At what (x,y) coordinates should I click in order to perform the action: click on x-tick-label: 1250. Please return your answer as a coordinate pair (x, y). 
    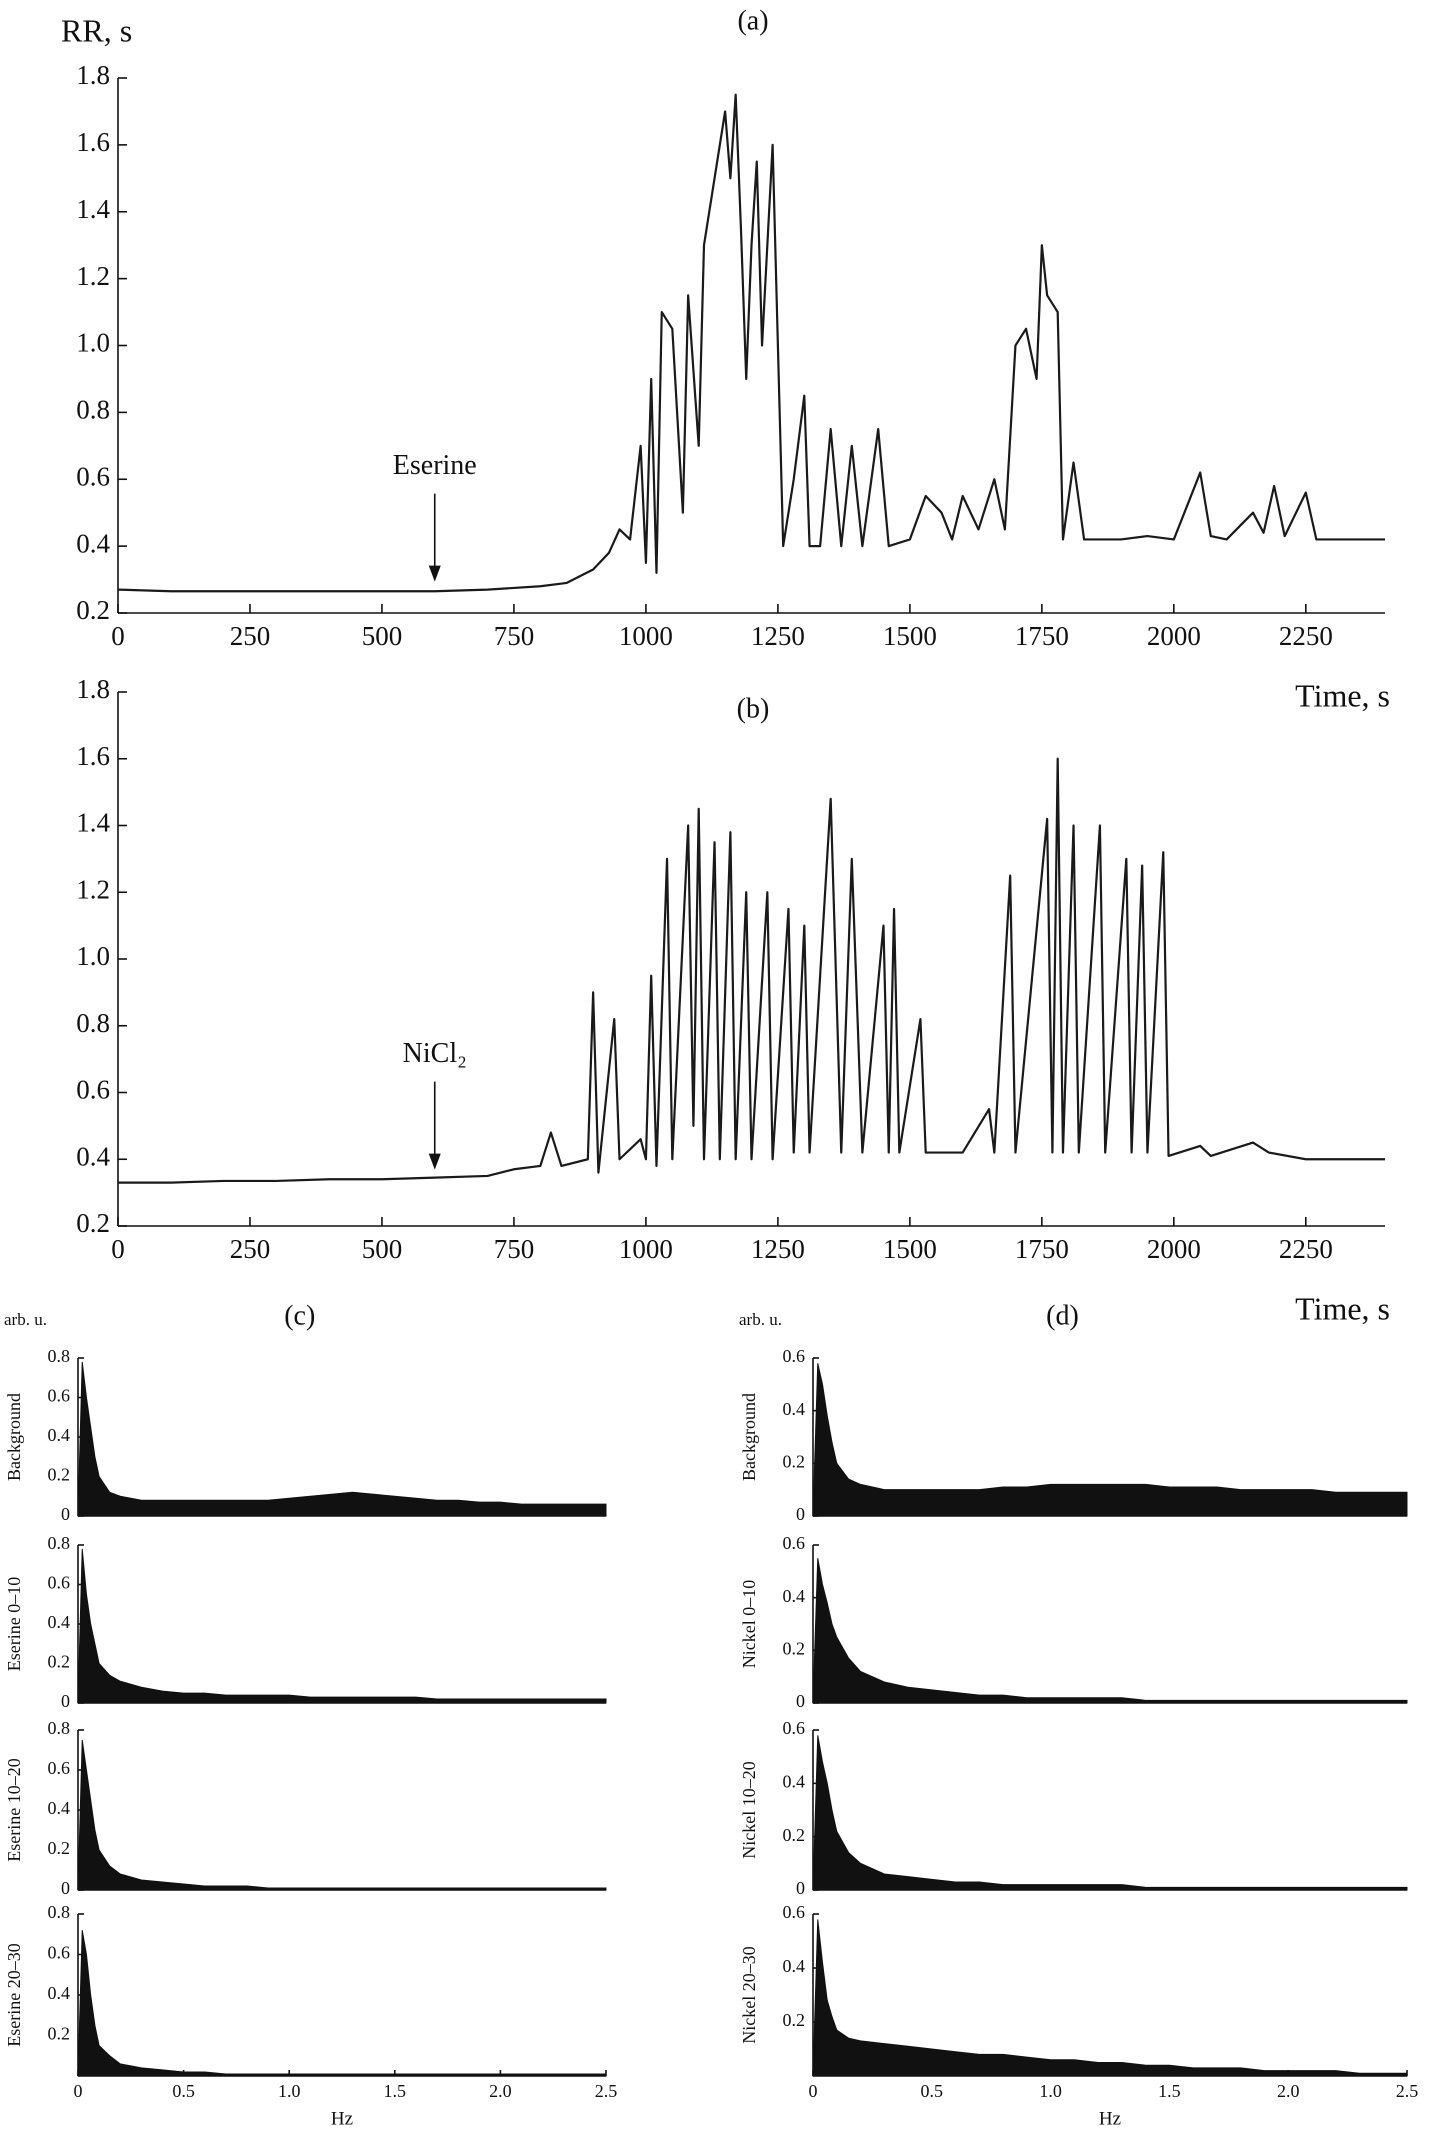
    Looking at the image, I should click on (778, 1249).